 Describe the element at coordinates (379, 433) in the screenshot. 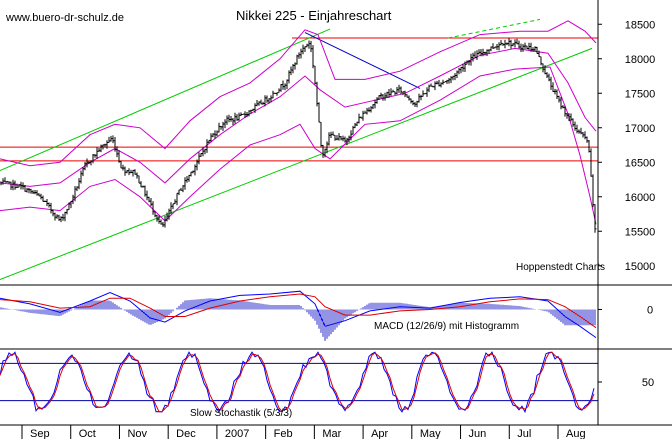

I see `month-label-7: Apr` at that location.